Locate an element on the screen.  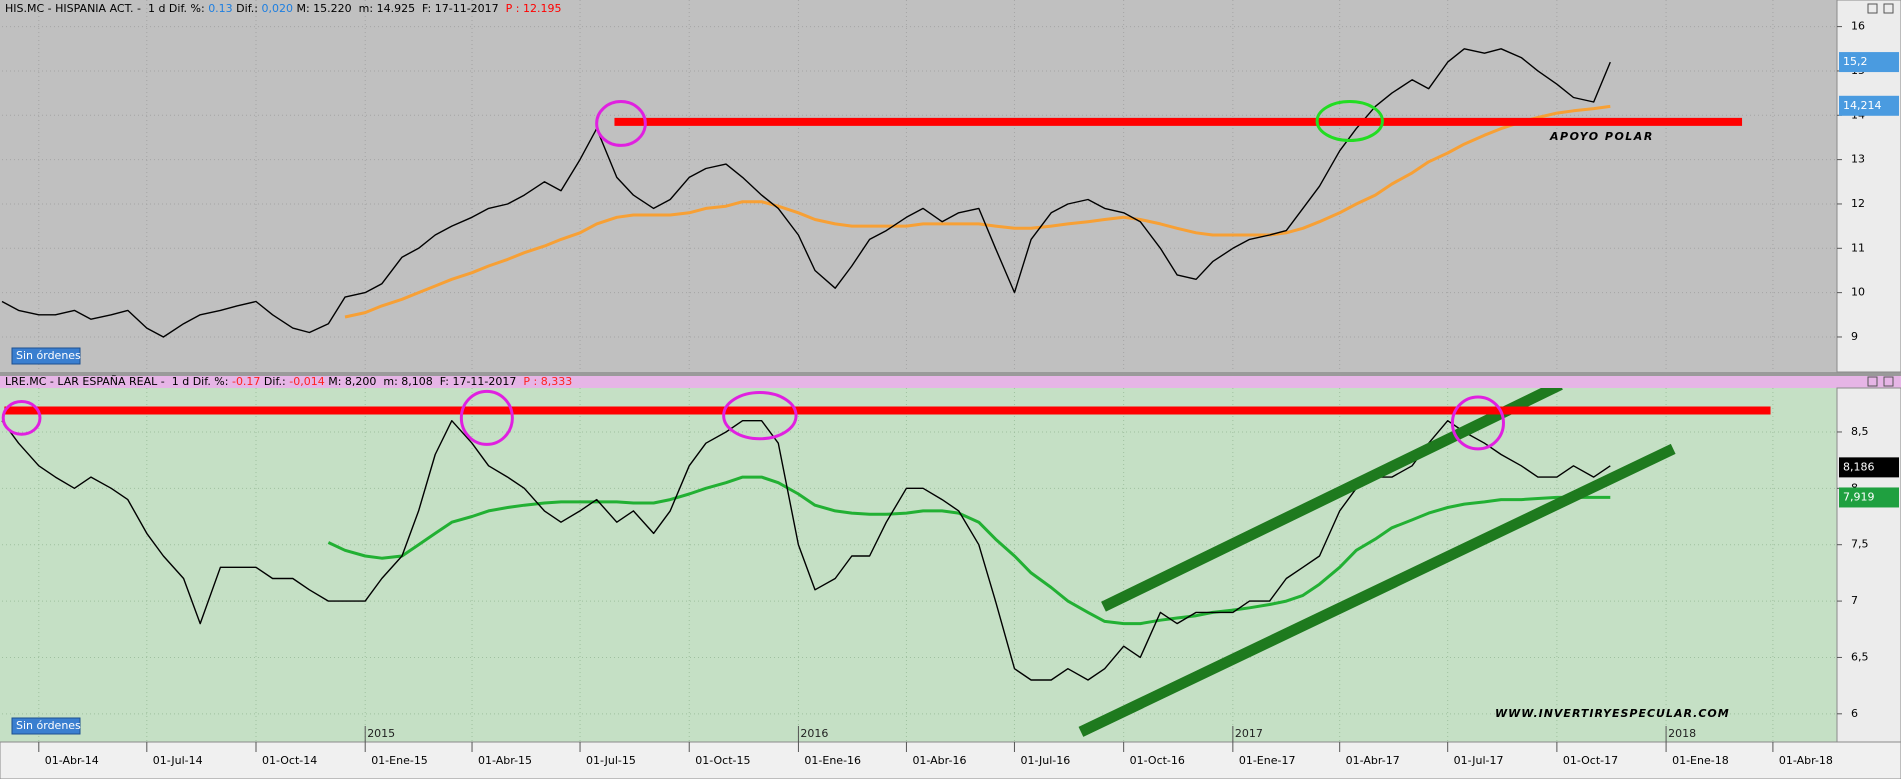
header-part: 0.13 is located at coordinates (220, 8).